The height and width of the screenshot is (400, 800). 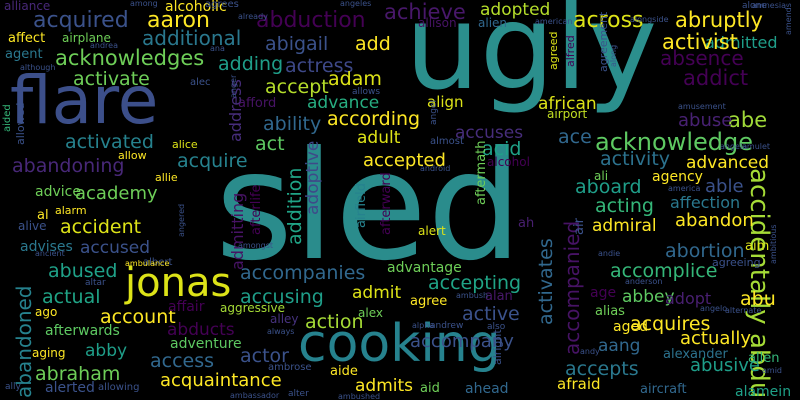 What do you see at coordinates (757, 246) in the screenshot?
I see `word-aim: aim` at bounding box center [757, 246].